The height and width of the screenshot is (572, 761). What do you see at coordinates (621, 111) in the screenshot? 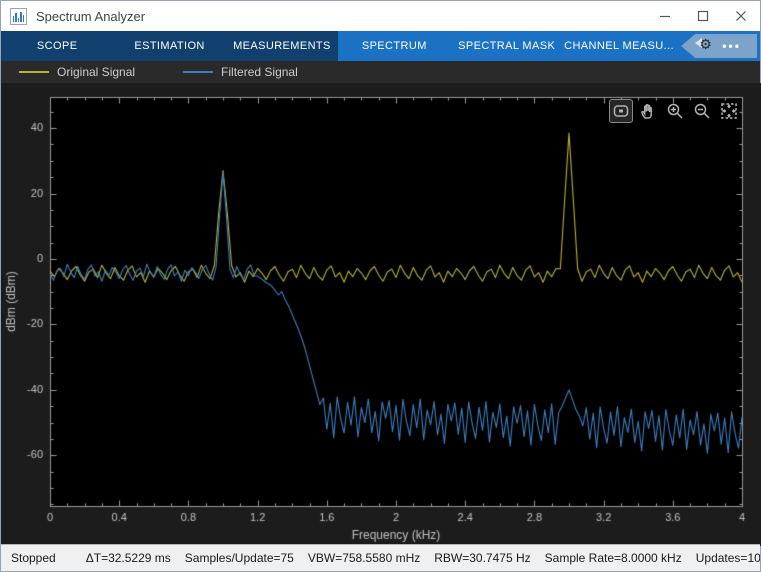
I see `restore-view-icon` at bounding box center [621, 111].